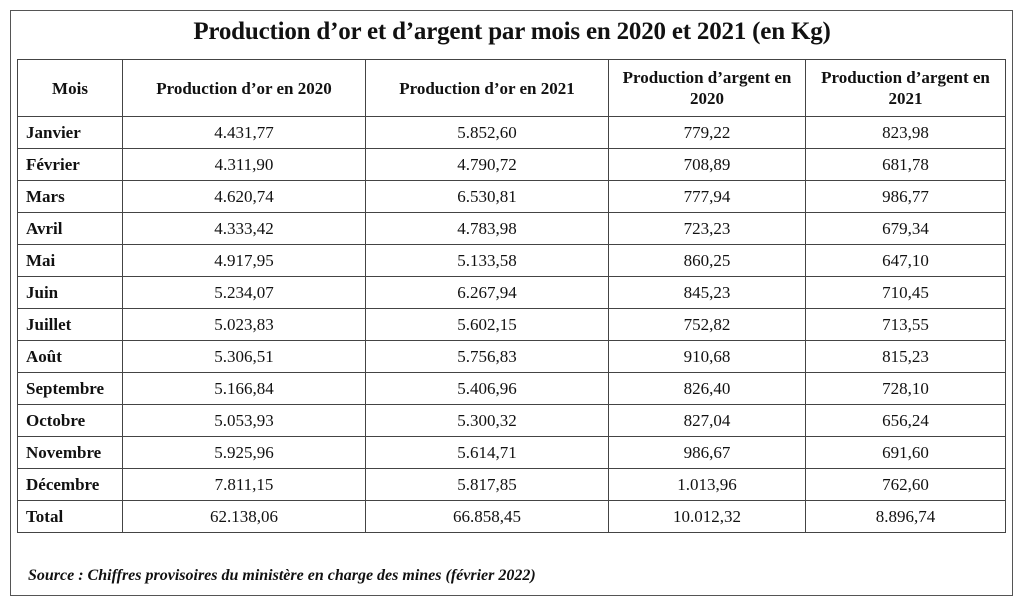  Describe the element at coordinates (244, 164) in the screenshot. I see `table-cell: 4.311,90` at that location.